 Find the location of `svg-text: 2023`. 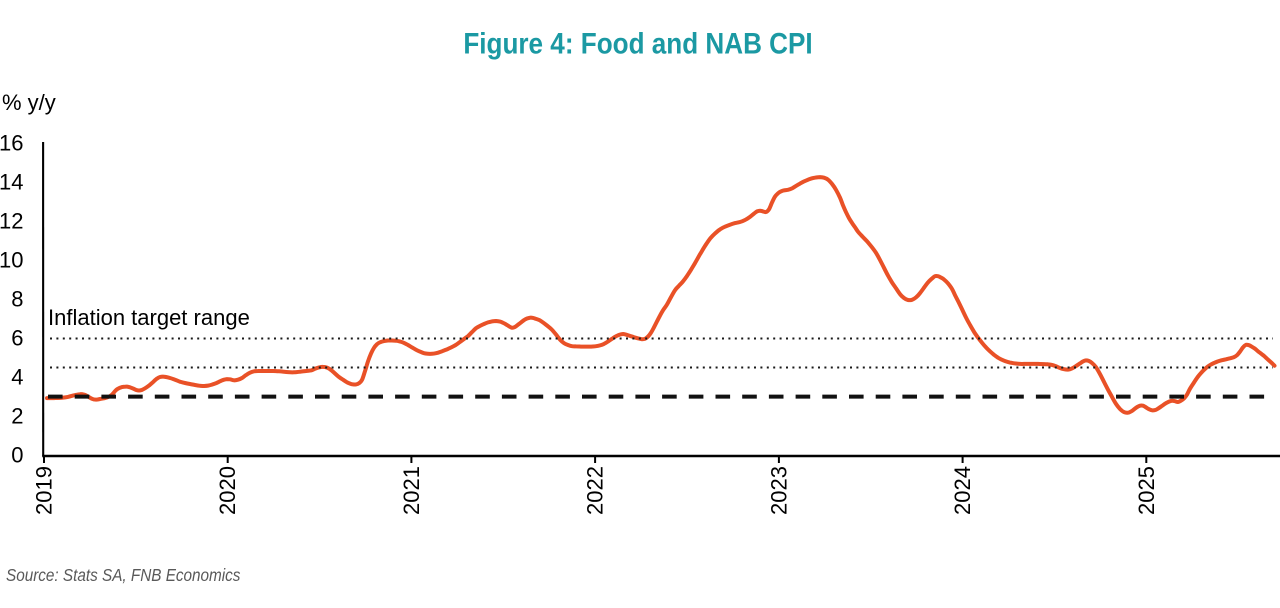

svg-text: 2023 is located at coordinates (778, 490).